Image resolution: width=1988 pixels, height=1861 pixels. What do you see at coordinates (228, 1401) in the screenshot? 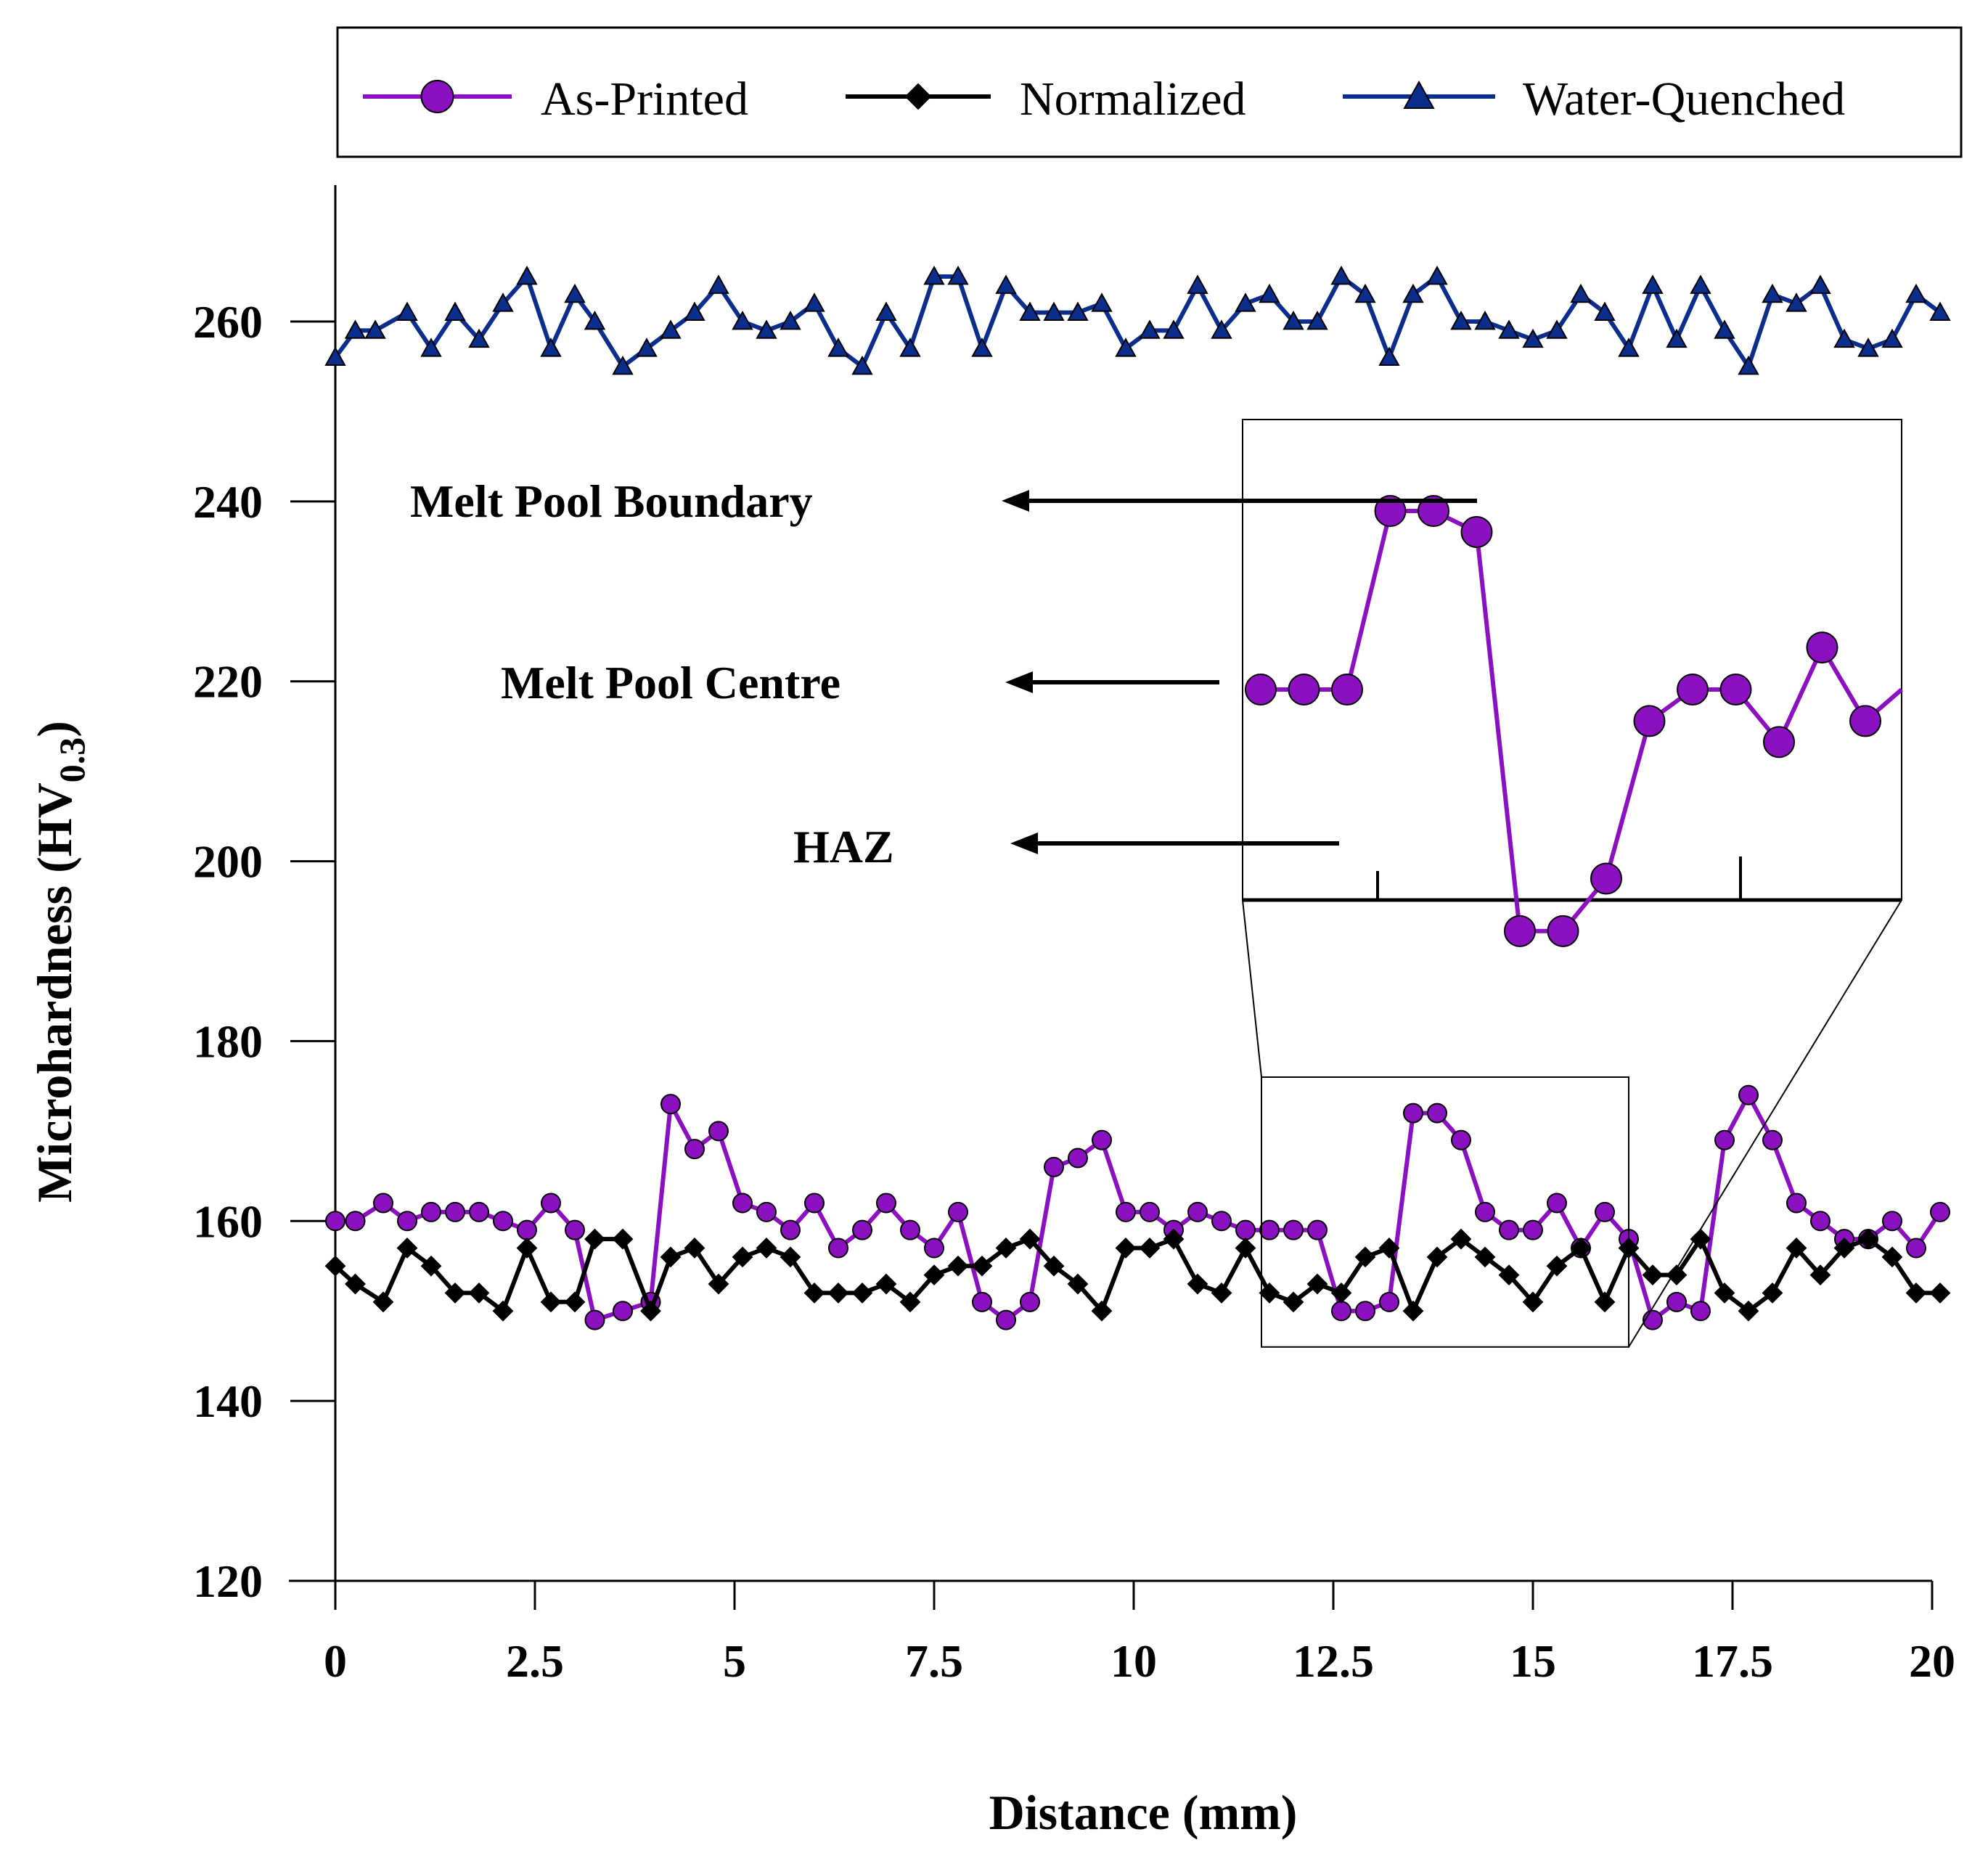
I see `y-tick-label-140: 140` at bounding box center [228, 1401].